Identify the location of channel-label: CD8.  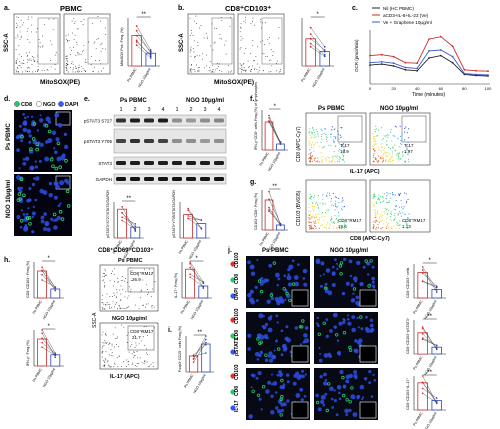
(237, 335).